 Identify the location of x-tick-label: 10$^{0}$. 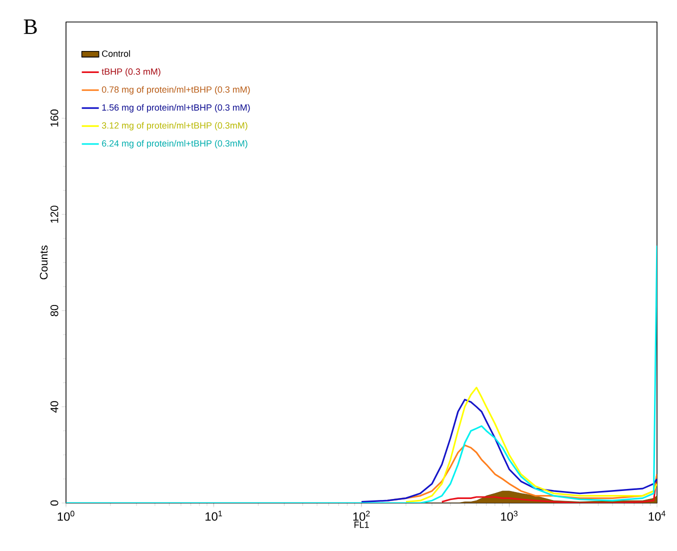
(66, 515).